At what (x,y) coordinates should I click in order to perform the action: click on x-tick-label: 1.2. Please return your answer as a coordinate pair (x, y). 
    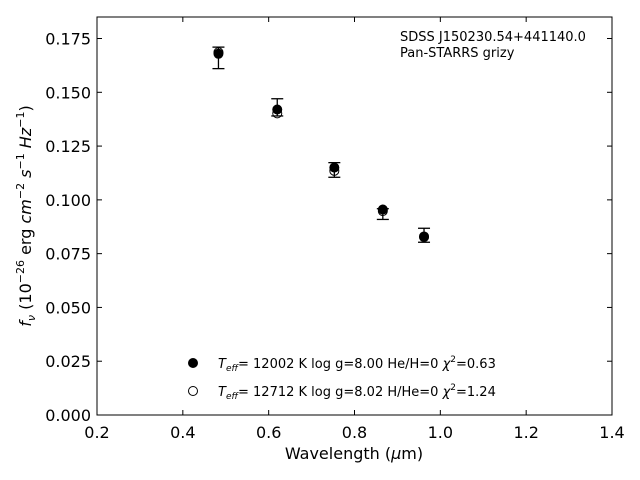
    Looking at the image, I should click on (525, 432).